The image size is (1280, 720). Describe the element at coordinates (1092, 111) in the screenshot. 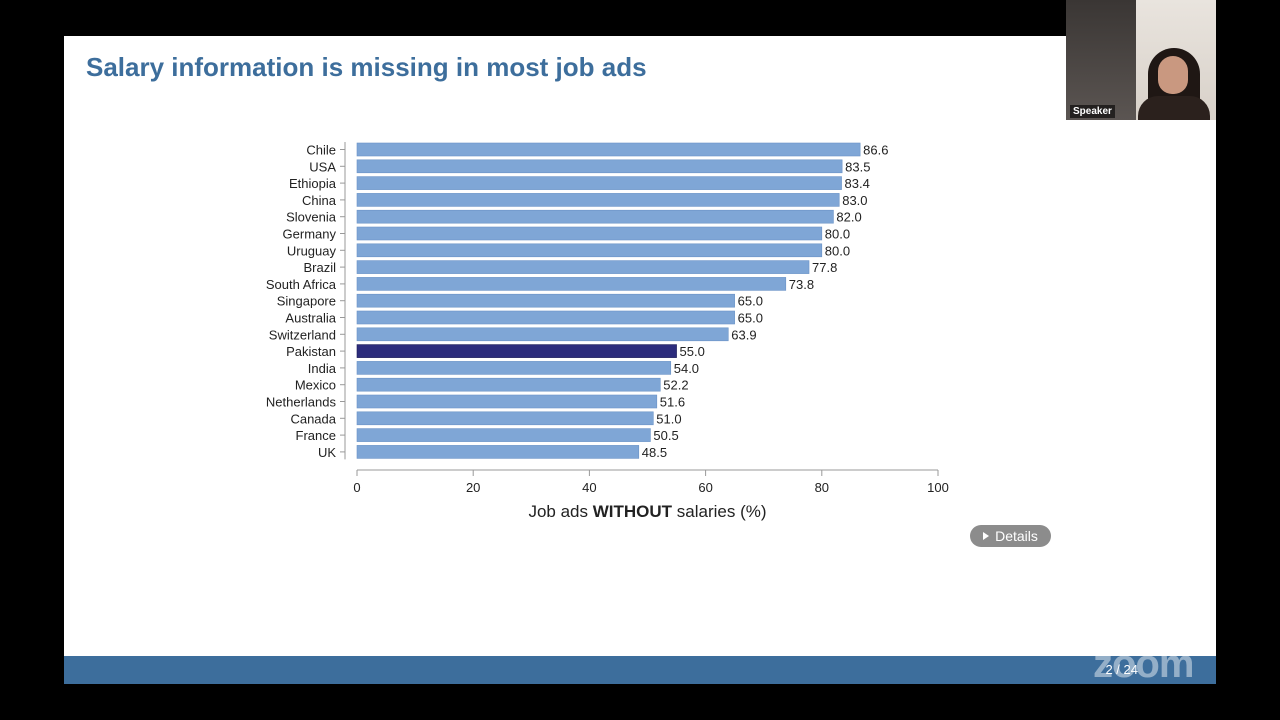

I see `speaker-name-label: Speaker` at that location.